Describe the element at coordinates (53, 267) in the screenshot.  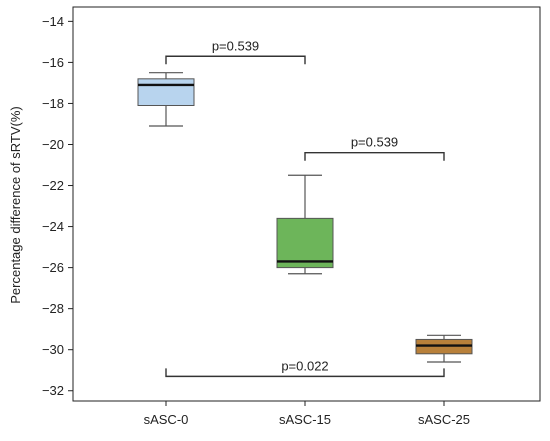
I see `y-tick-label-6: −26` at that location.